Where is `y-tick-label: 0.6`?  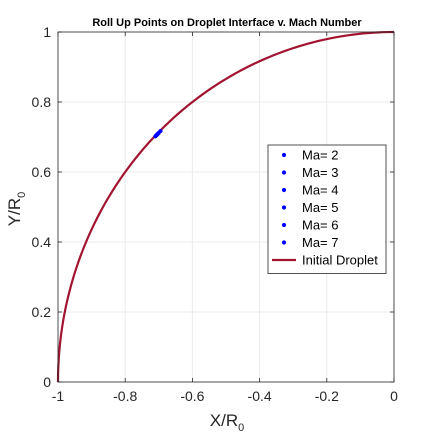 y-tick-label: 0.6 is located at coordinates (42, 172).